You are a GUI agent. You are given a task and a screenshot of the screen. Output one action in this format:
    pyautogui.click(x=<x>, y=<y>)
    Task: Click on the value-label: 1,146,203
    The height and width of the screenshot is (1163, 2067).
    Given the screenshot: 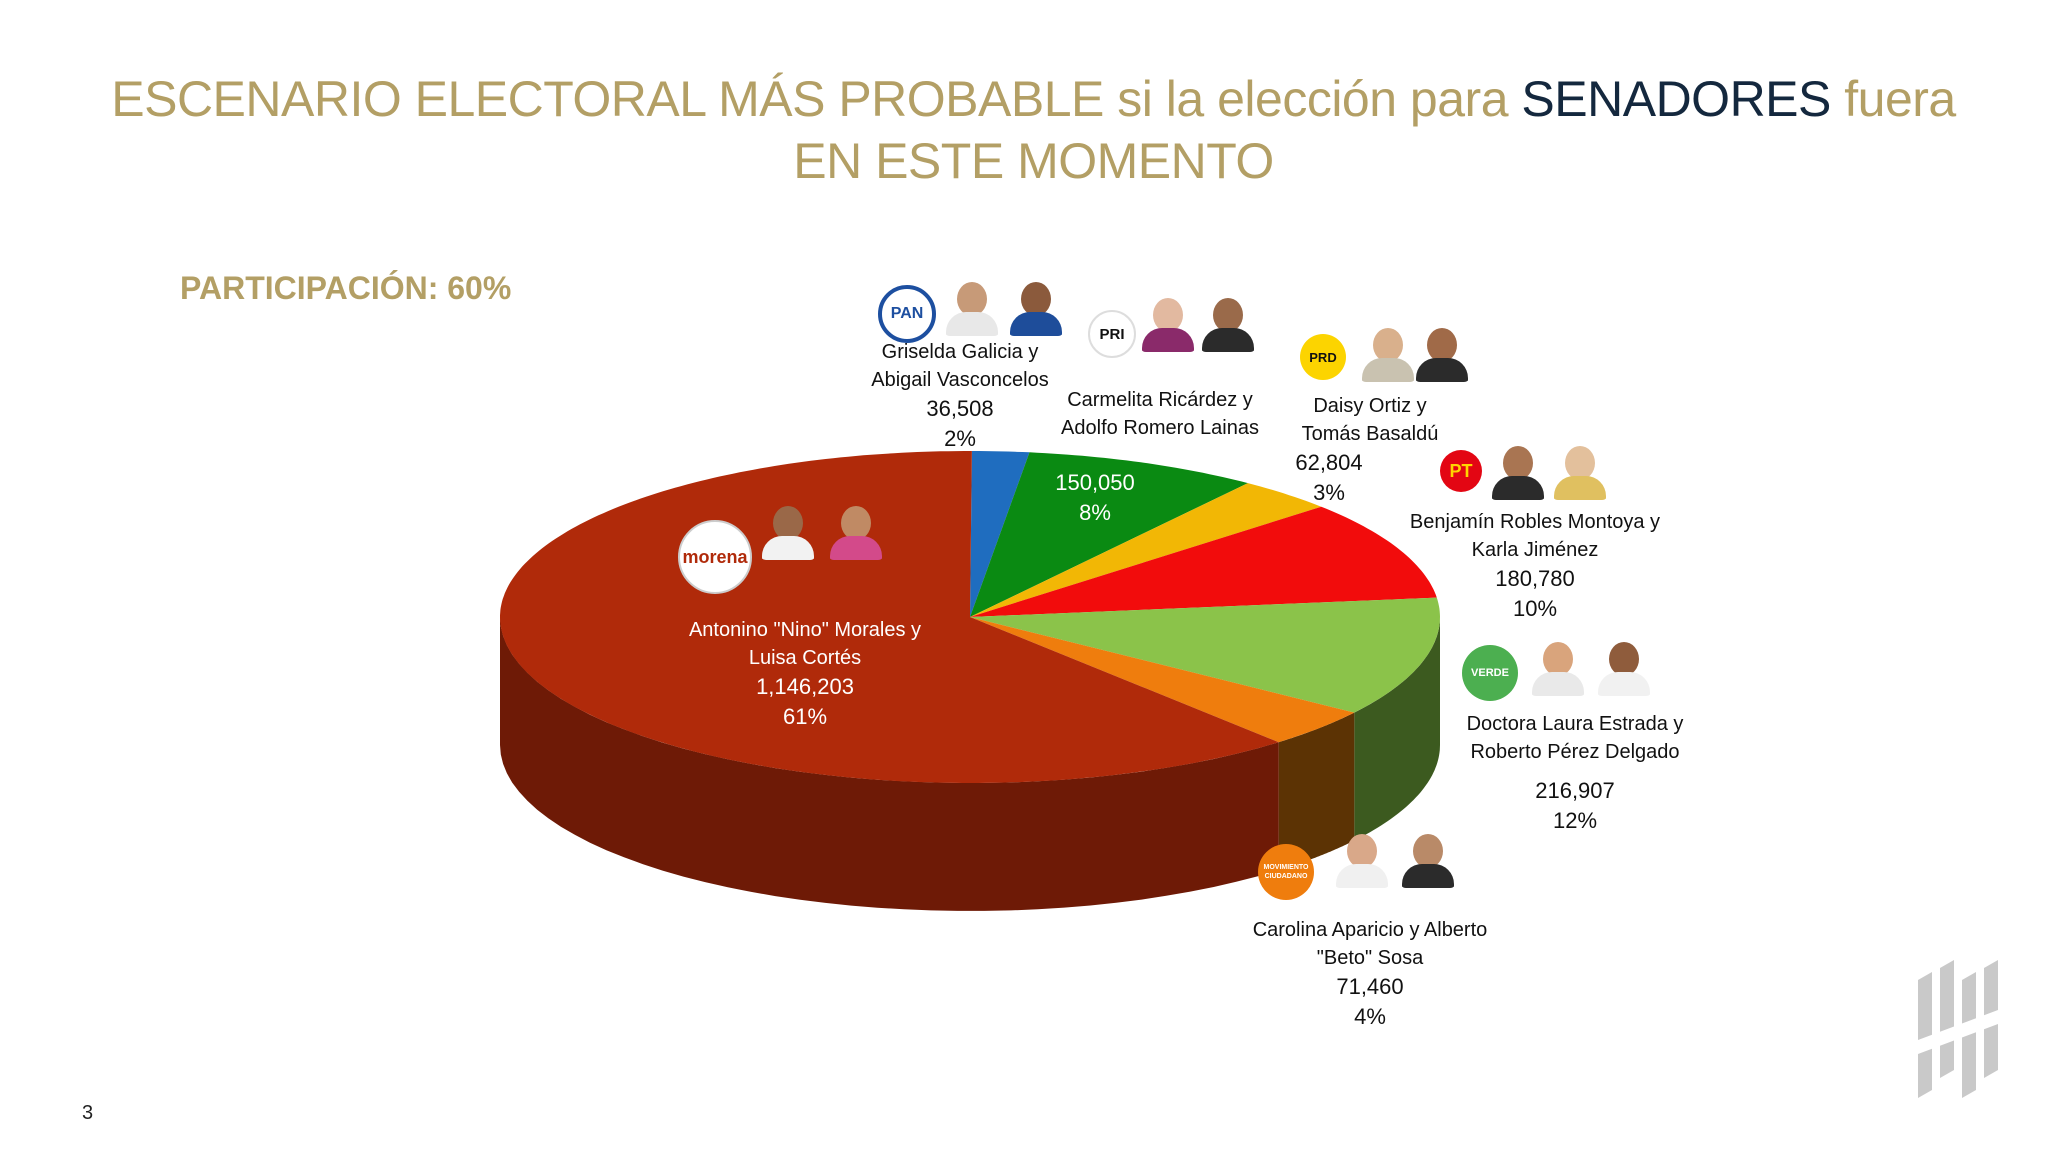 What is the action you would take?
    pyautogui.click(x=805, y=686)
    